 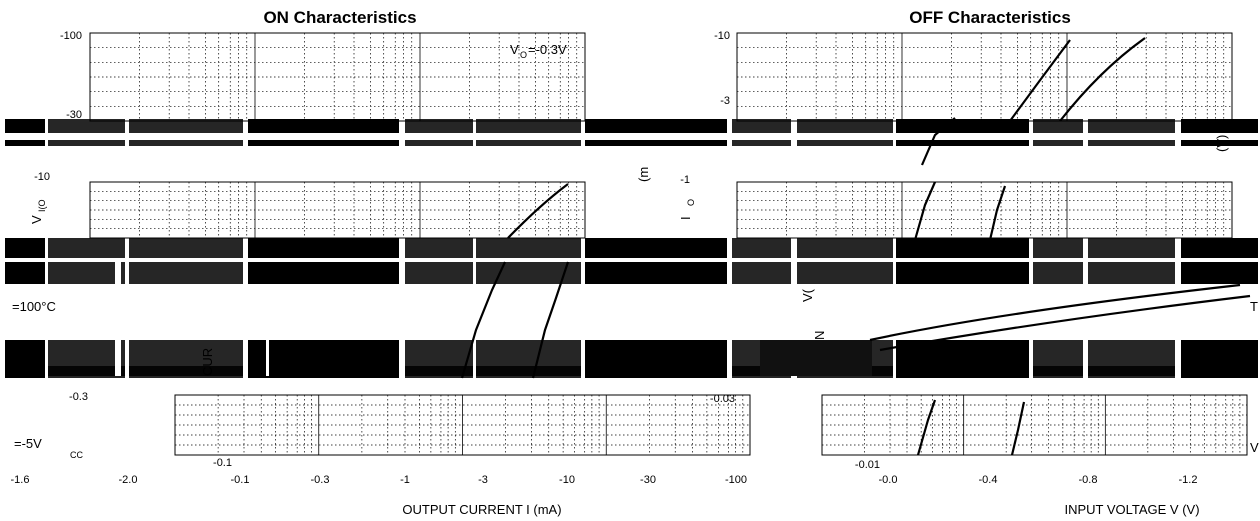 What do you see at coordinates (691, 202) in the screenshot?
I see `off-y-axis-sub-label: O` at bounding box center [691, 202].